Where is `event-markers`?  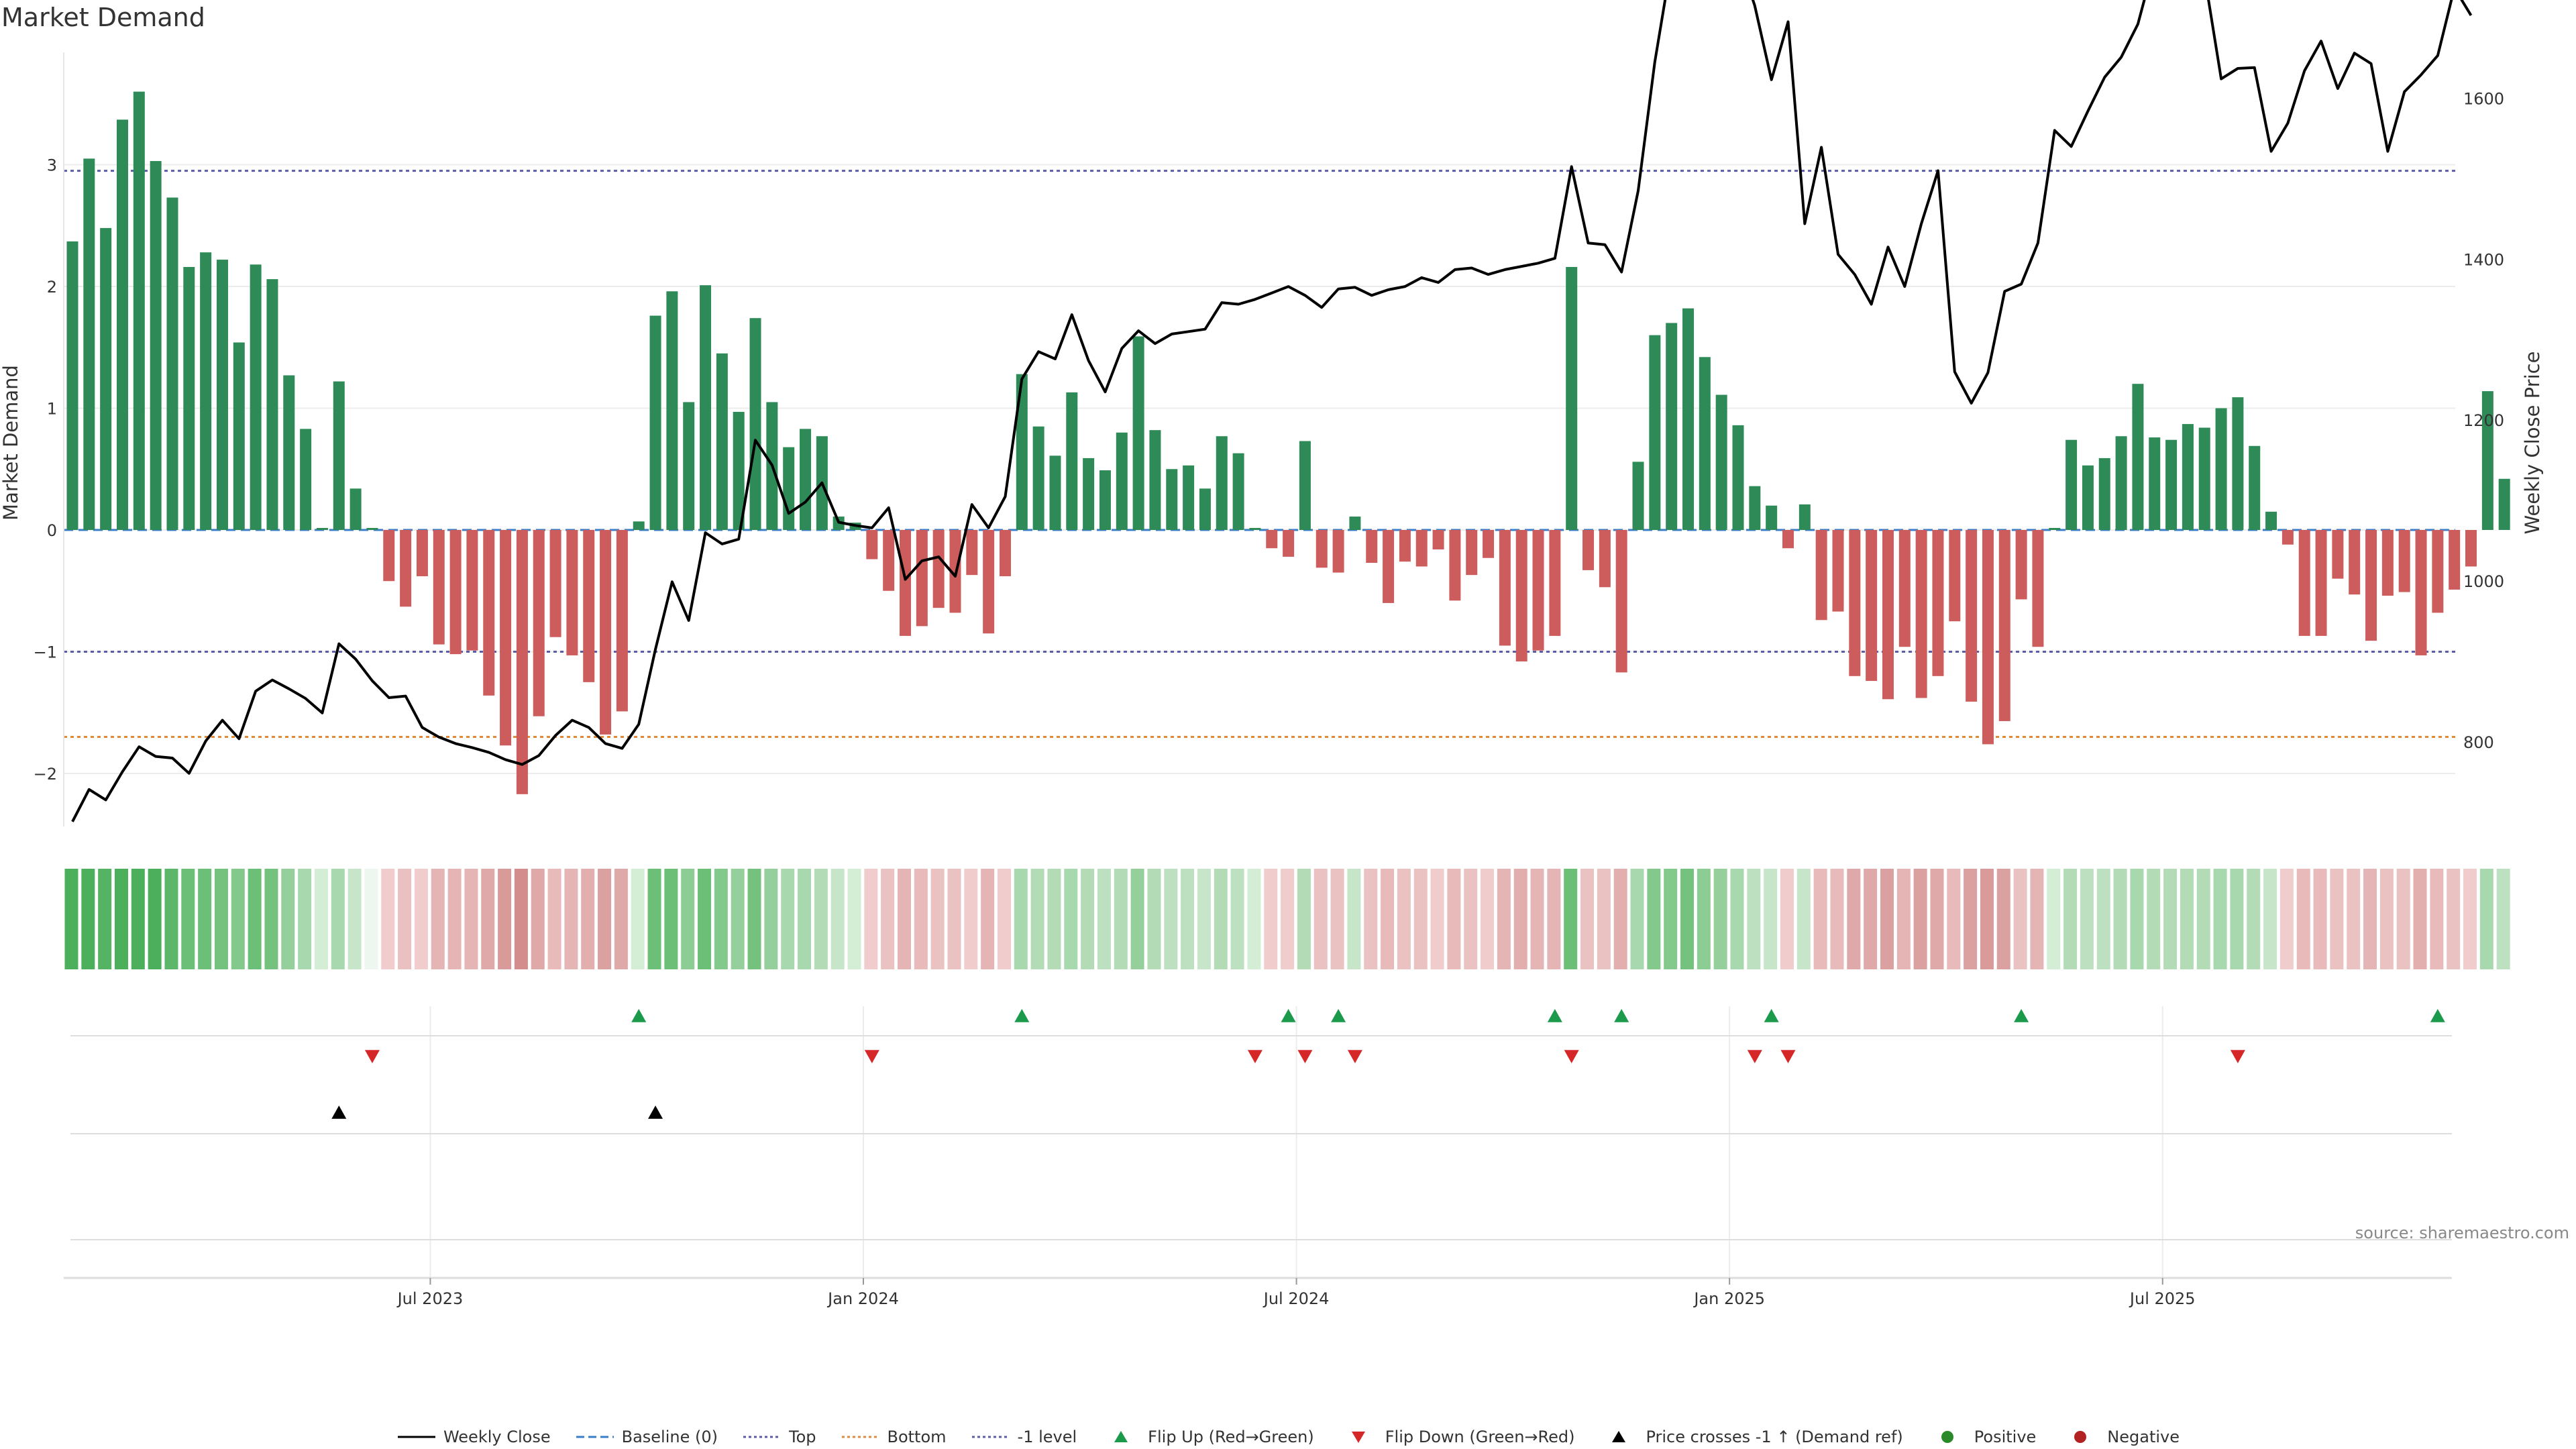
event-markers is located at coordinates (1261, 1124).